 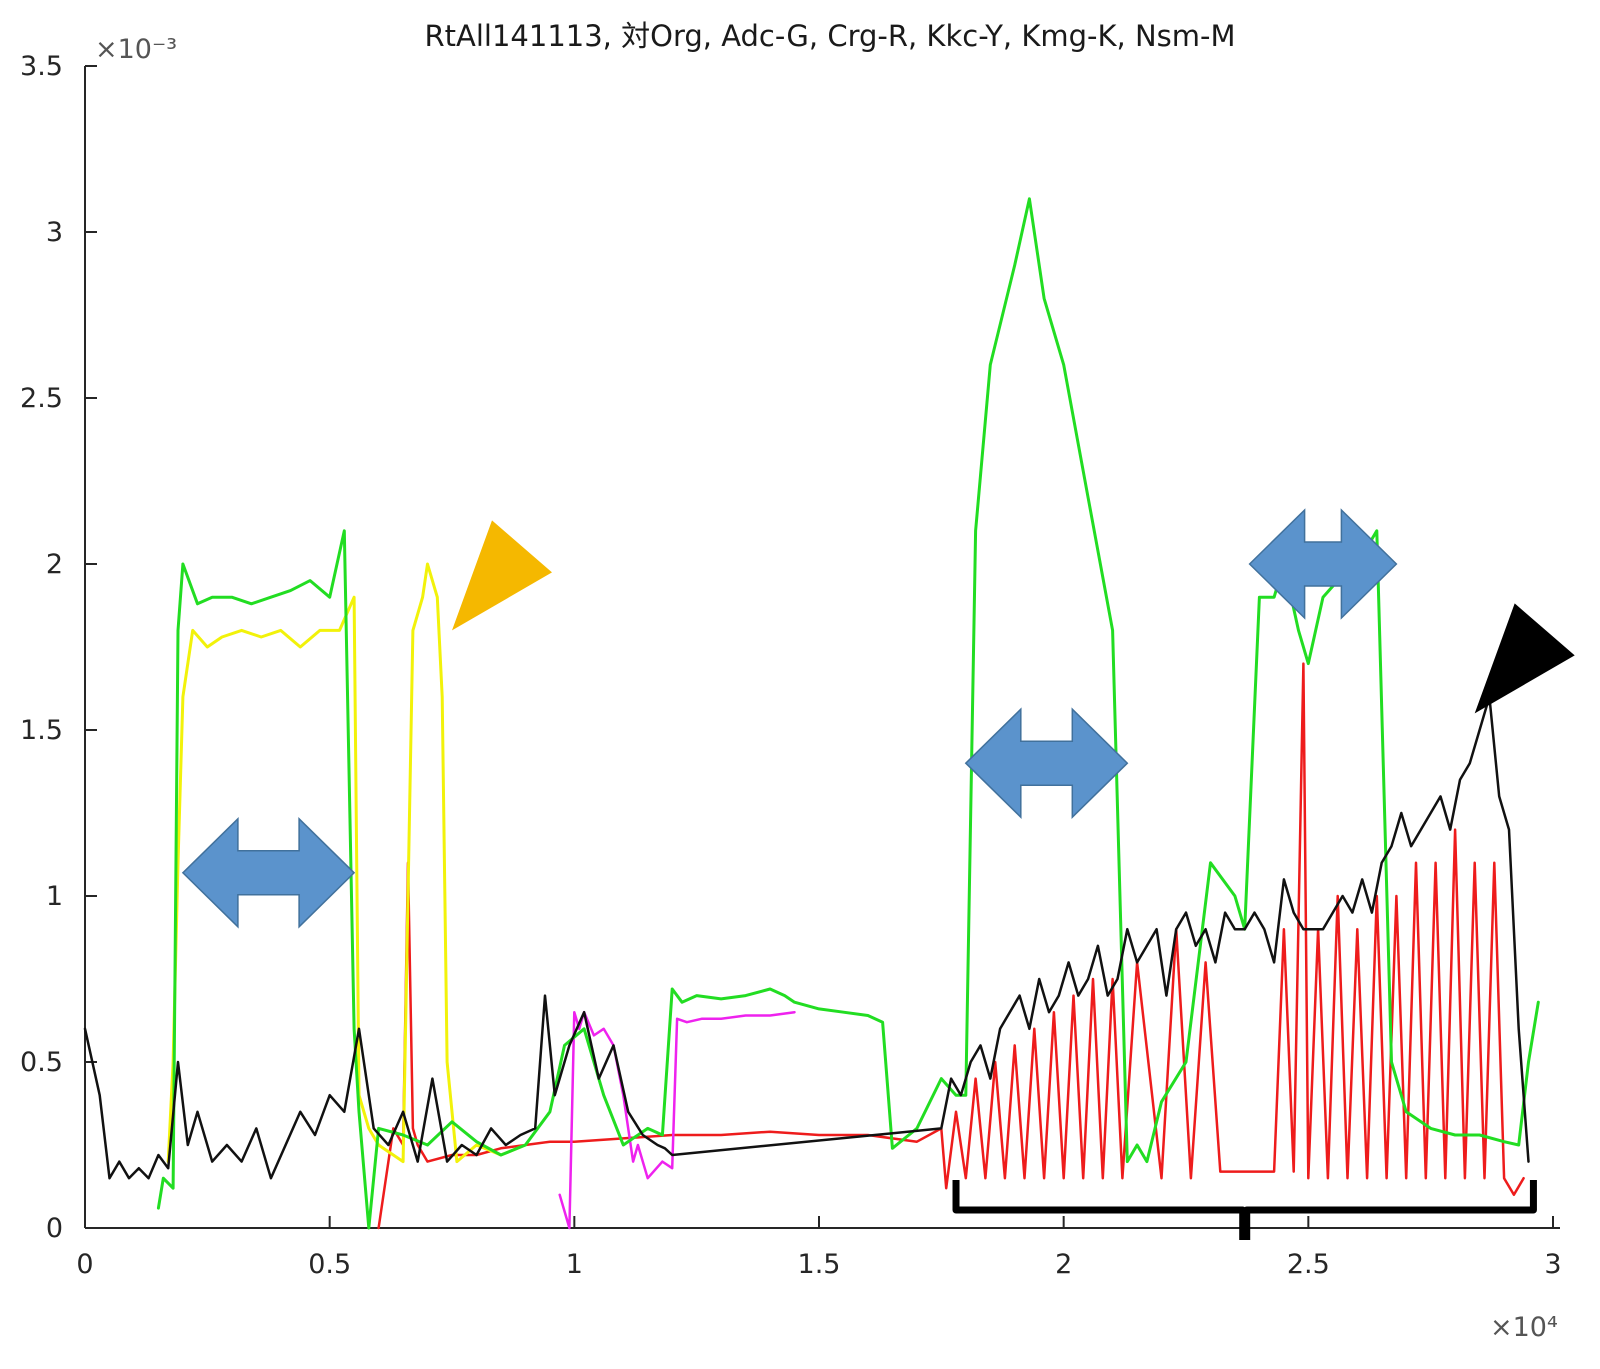 I want to click on y-exponent-label: ×10⁻³, so click(x=136, y=49).